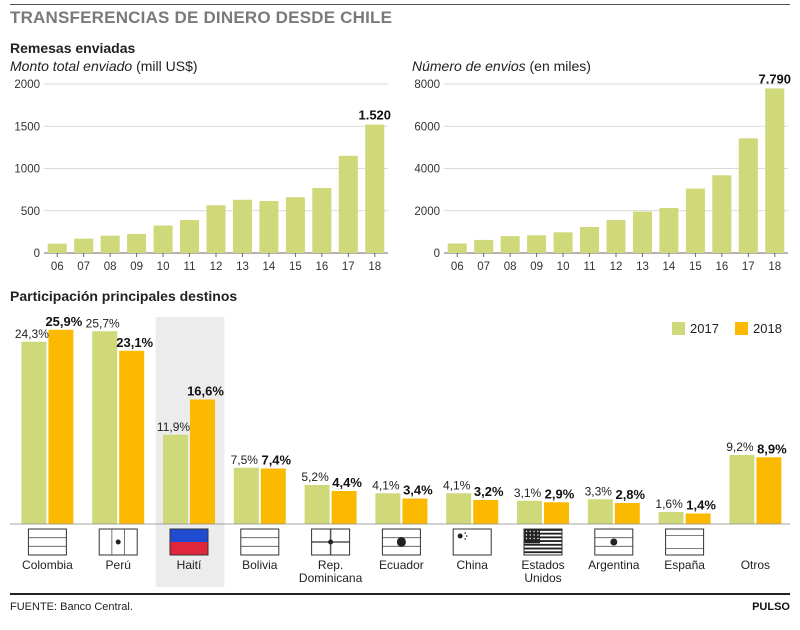 This screenshot has width=800, height=630. I want to click on data-label-2018: 25,9%, so click(63, 321).